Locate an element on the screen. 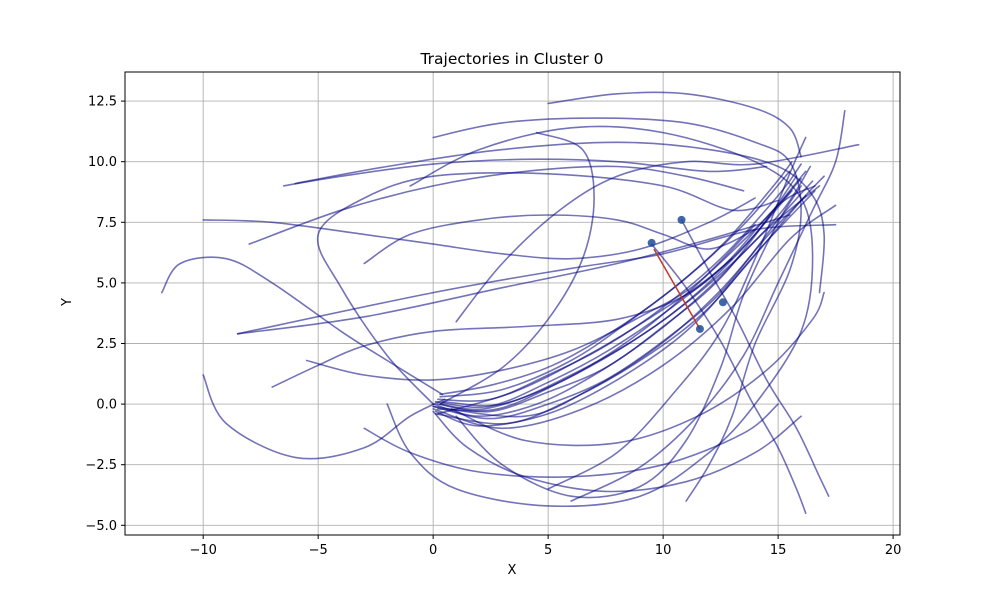  y-tick-label: 0.0 is located at coordinates (106, 405).